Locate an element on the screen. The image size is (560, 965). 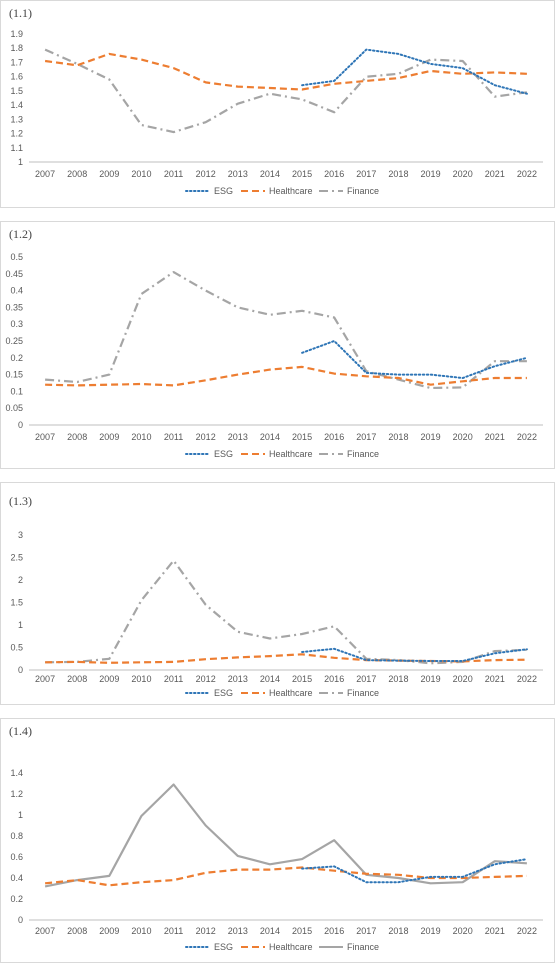
y-tick-label: 0.05 is located at coordinates (14, 408).